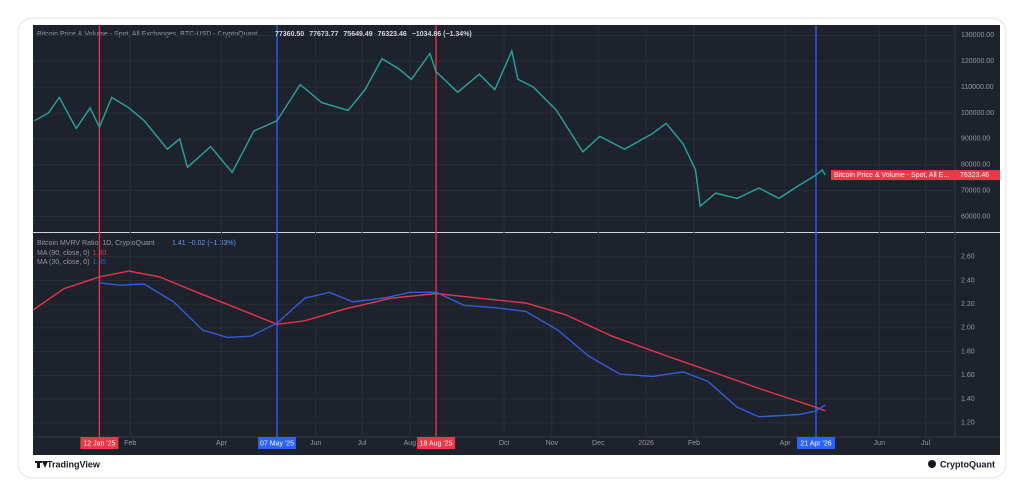  I want to click on legend-value: 1.30, so click(100, 253).